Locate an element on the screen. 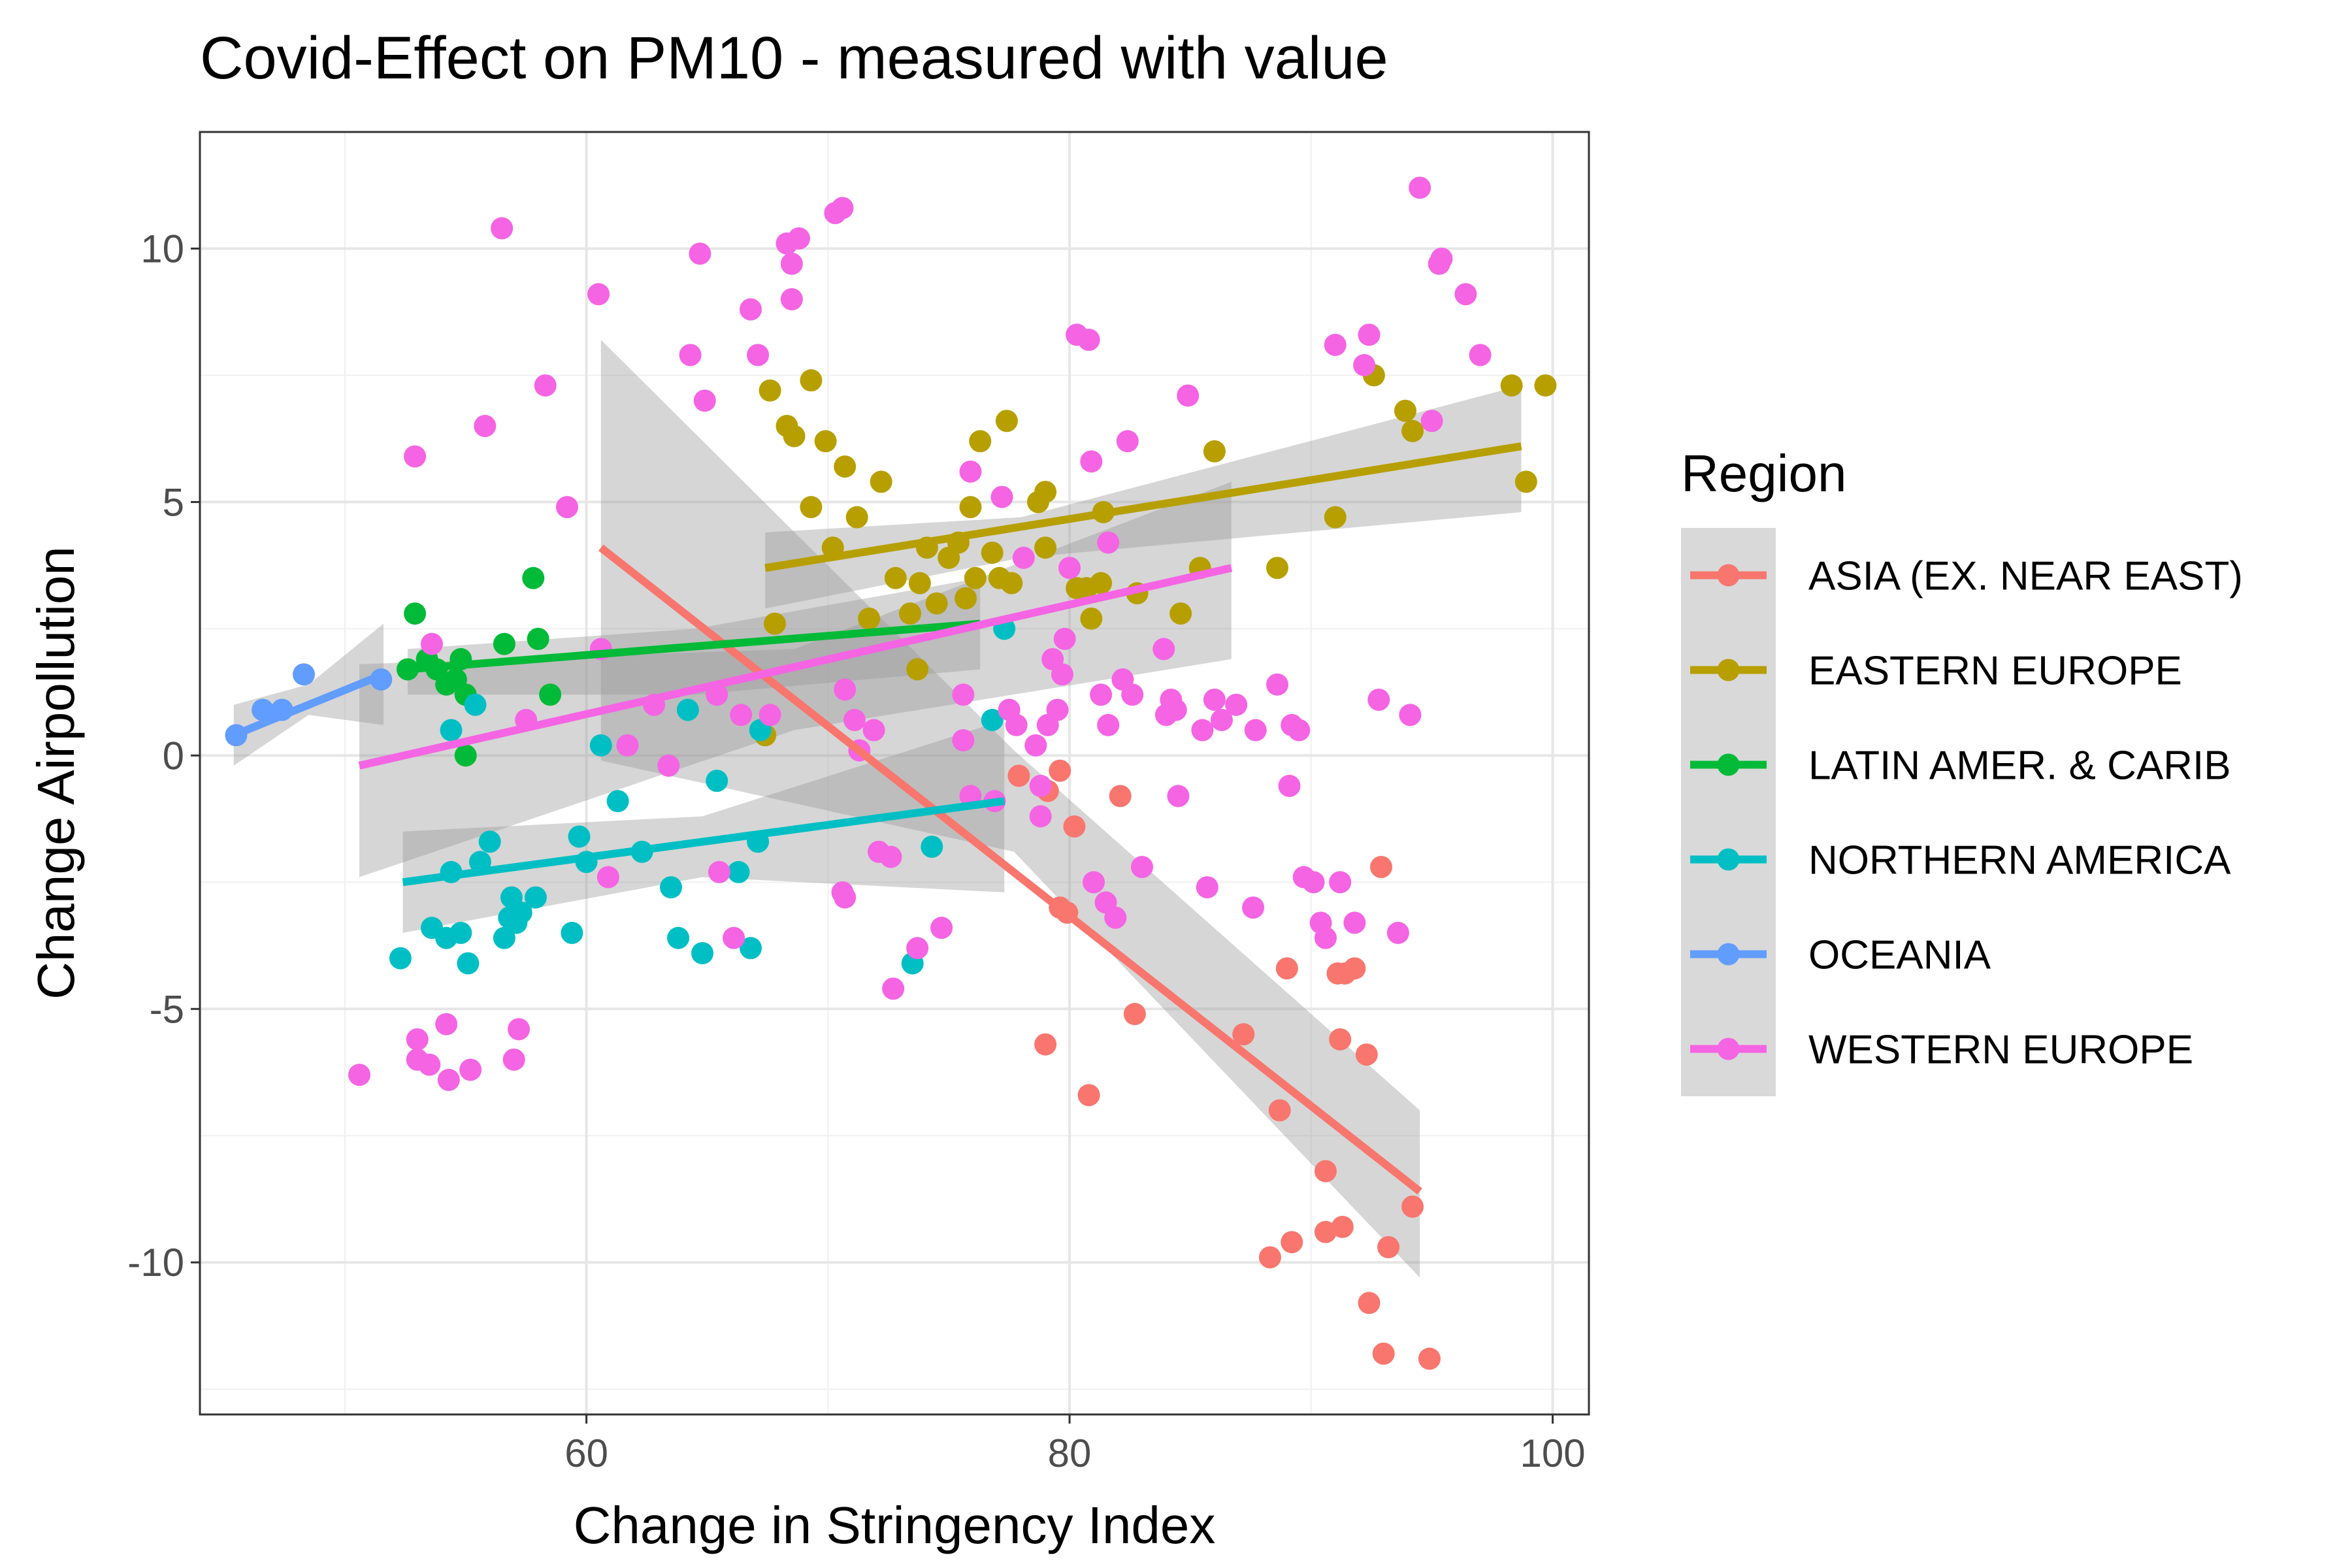 This screenshot has width=2352, height=1568. legend-label: OCEANIA is located at coordinates (1899, 955).